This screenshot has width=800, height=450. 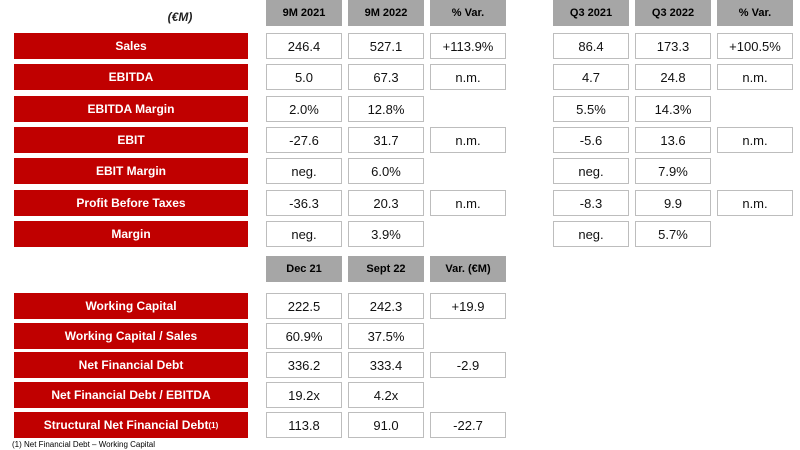 I want to click on bs-dec21: 222.5, so click(x=304, y=306).